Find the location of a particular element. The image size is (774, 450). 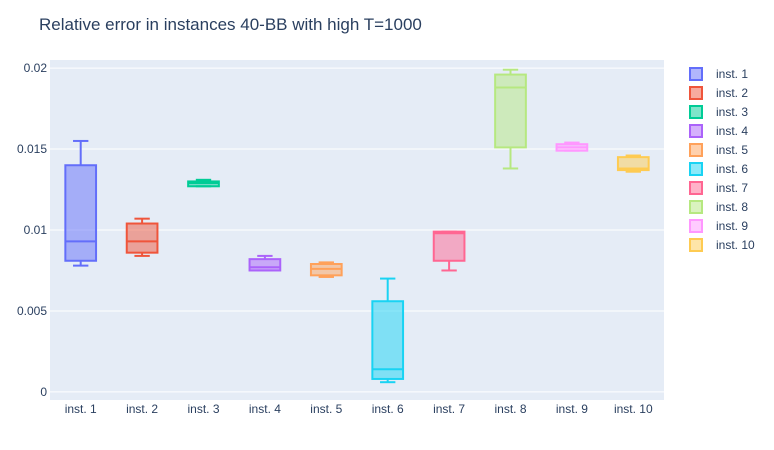

x-tick-label: inst. 5 is located at coordinates (326, 409).